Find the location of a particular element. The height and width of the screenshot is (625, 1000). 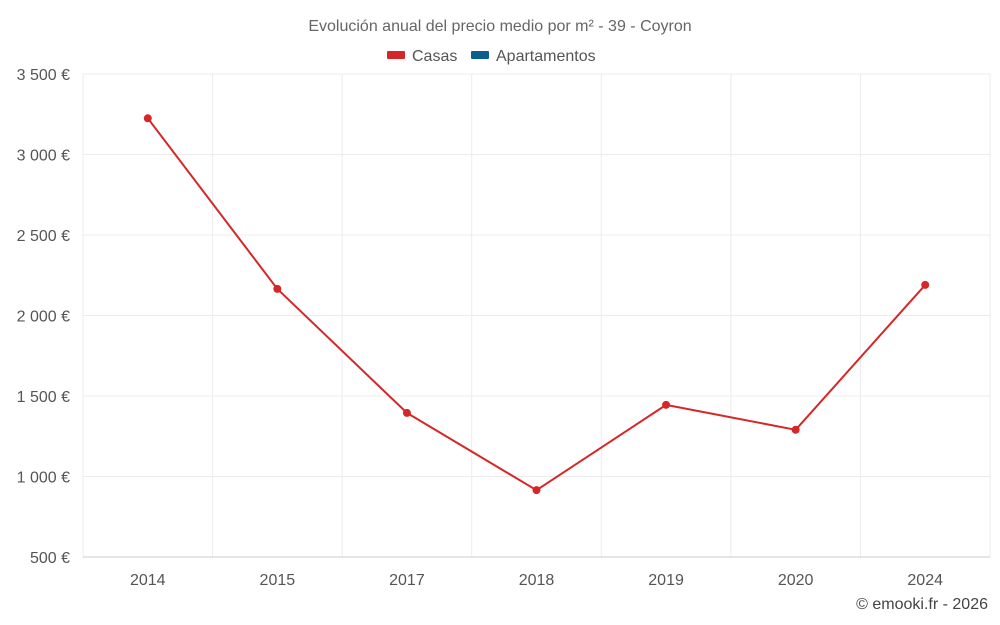

x-tick-label: 2014 is located at coordinates (148, 580).